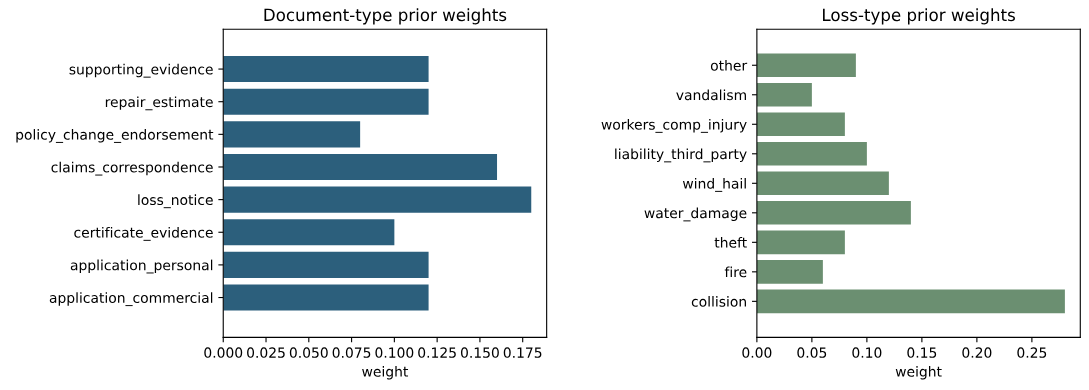 This screenshot has width=1089, height=390. I want to click on y-tick-label: water_damage, so click(695, 214).